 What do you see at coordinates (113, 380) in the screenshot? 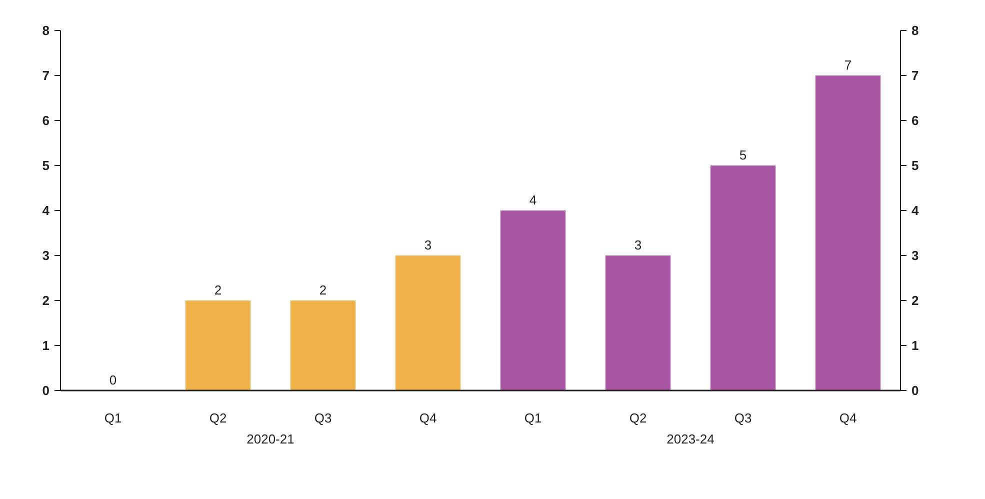
I see `data-label: 0` at bounding box center [113, 380].